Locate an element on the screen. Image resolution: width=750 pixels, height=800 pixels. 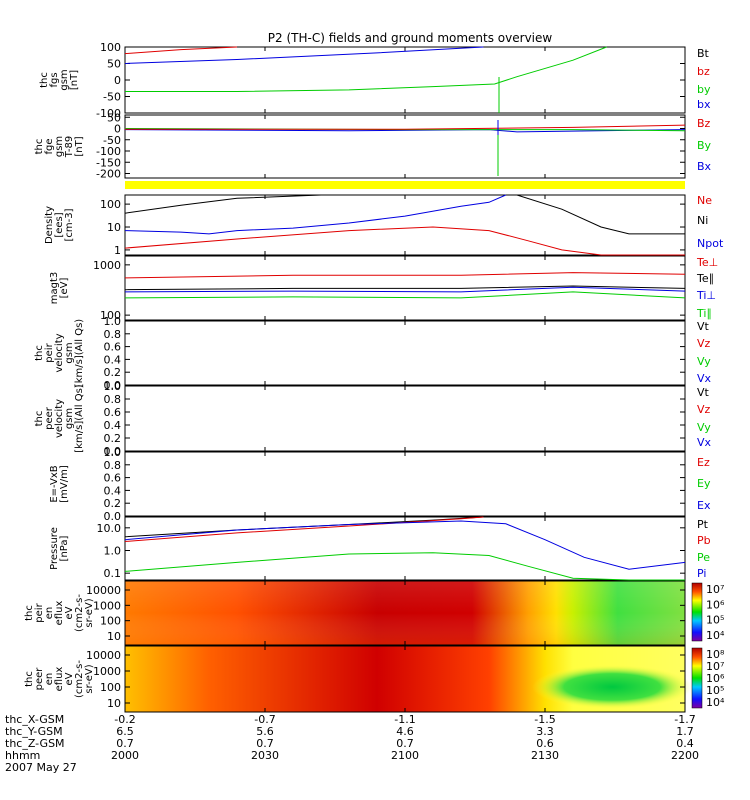
footer-value: 2000 is located at coordinates (125, 755).